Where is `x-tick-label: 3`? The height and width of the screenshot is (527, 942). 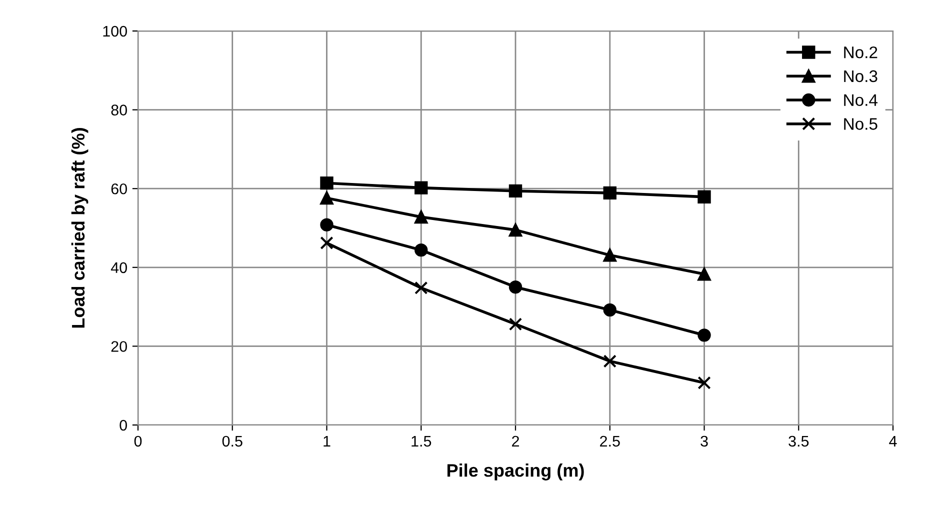 x-tick-label: 3 is located at coordinates (704, 441).